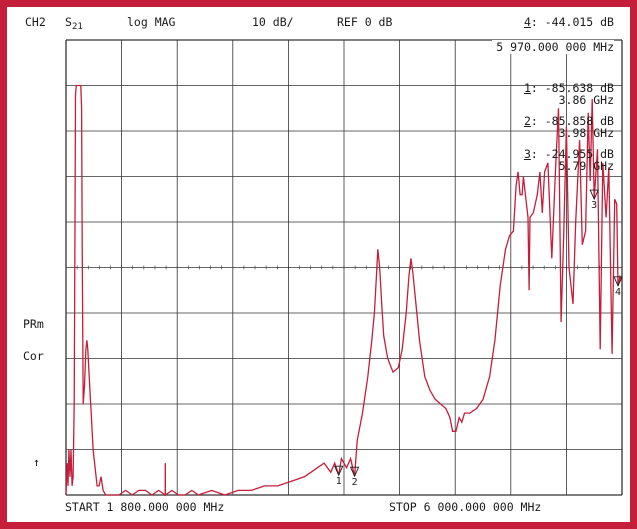 The width and height of the screenshot is (637, 529). I want to click on start-frequency: START 1 800.000 000 MHz, so click(145, 507).